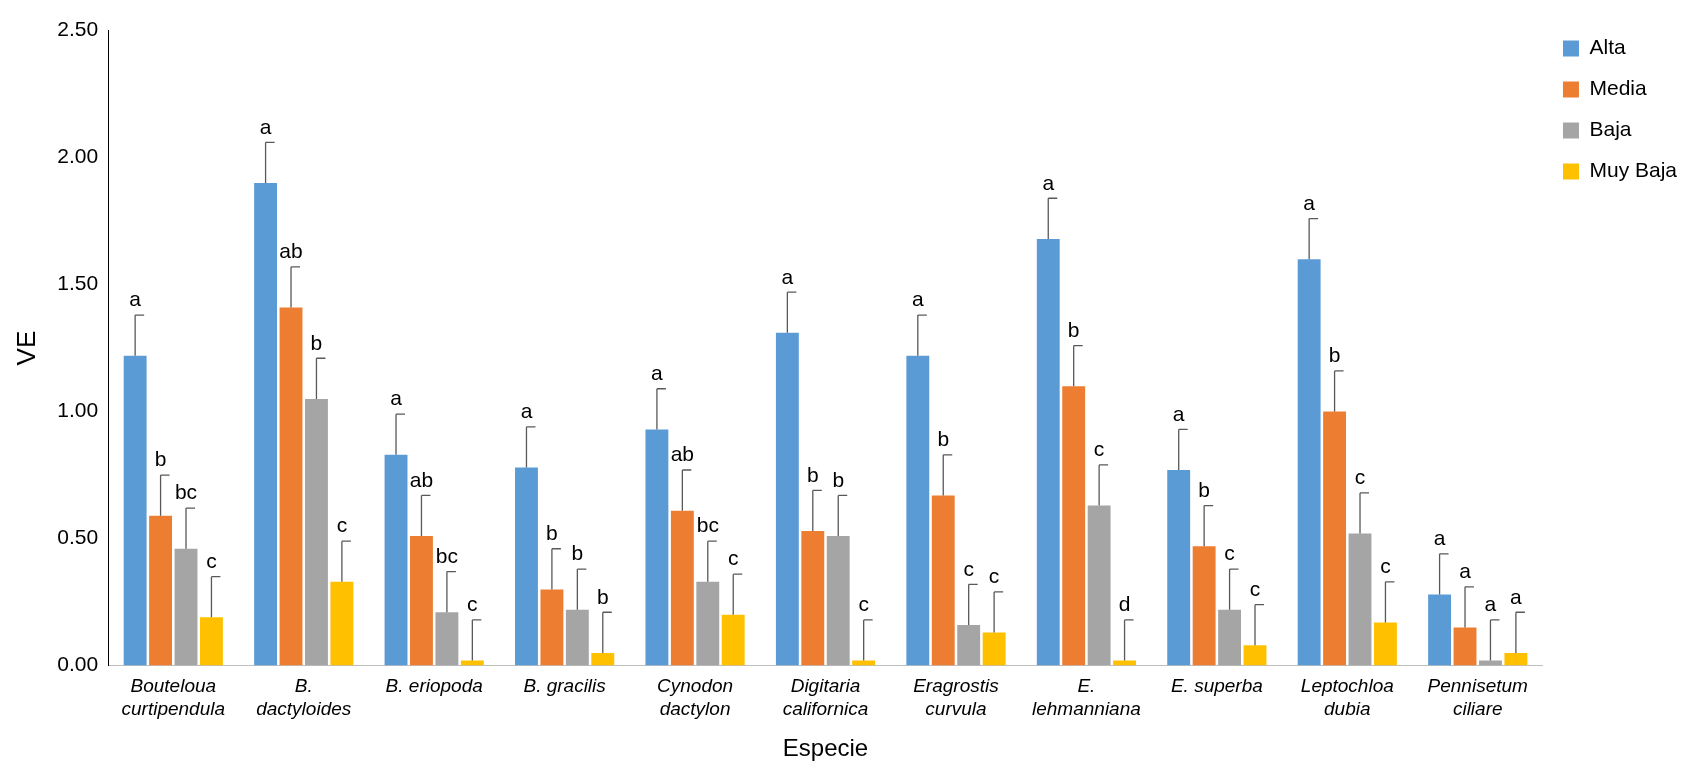  Describe the element at coordinates (825, 748) in the screenshot. I see `x-axis-title: Especie` at that location.